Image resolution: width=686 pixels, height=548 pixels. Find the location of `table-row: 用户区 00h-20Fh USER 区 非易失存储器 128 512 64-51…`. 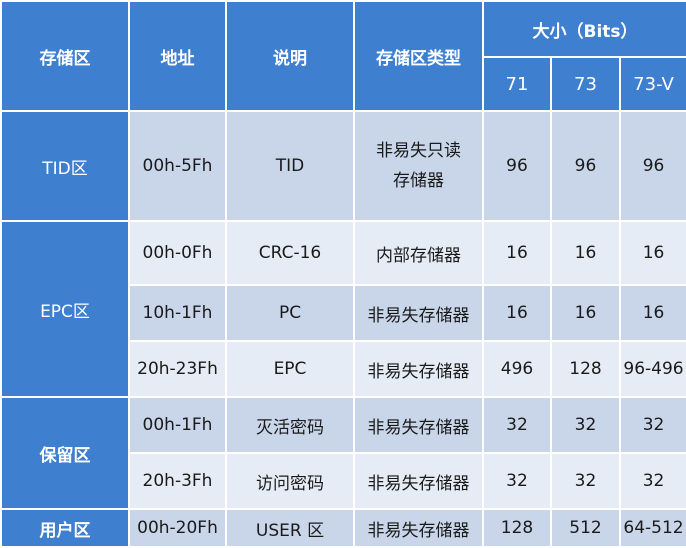

table-row: 用户区 00h-20Fh USER 区 非易失存储器 128 512 64-51… is located at coordinates (343, 528).